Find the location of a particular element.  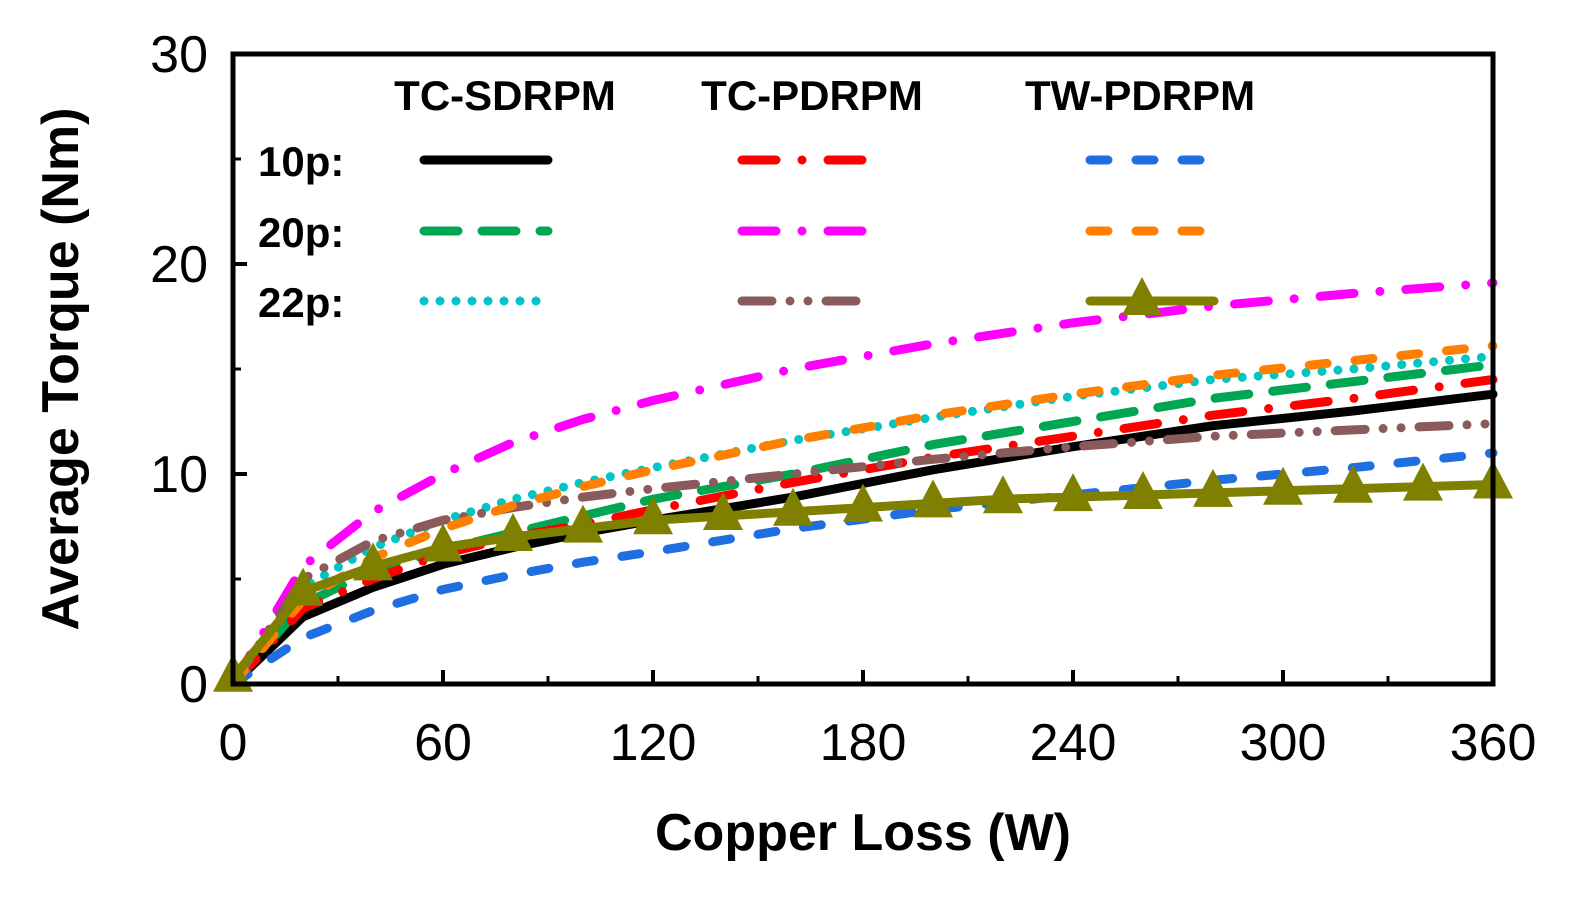

legend-column-header: TW-PDRPM is located at coordinates (1140, 95).